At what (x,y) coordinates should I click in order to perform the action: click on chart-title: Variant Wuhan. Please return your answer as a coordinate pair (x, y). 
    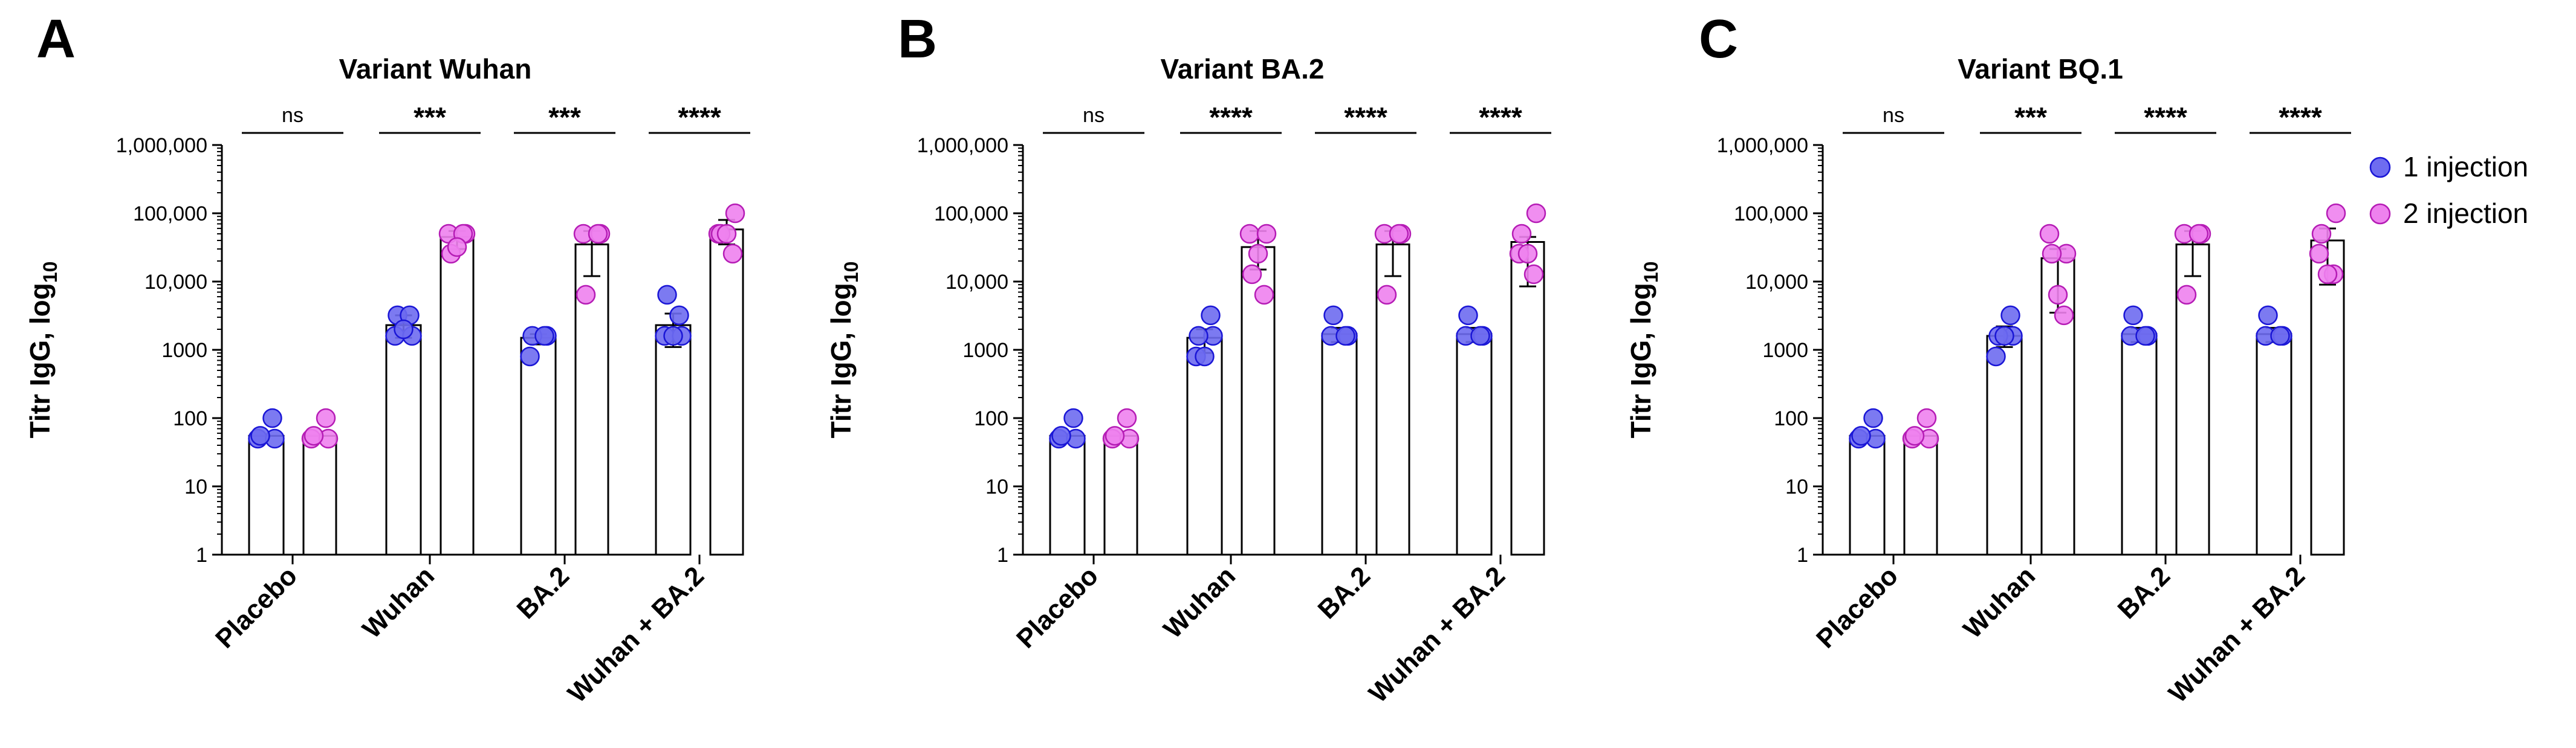
    Looking at the image, I should click on (436, 69).